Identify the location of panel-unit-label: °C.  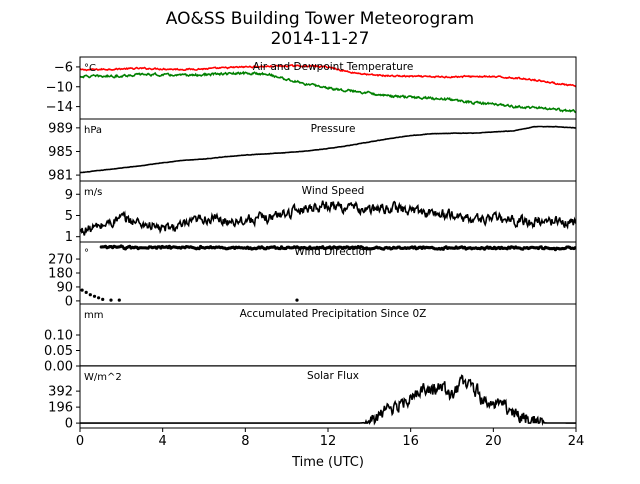
(90, 68).